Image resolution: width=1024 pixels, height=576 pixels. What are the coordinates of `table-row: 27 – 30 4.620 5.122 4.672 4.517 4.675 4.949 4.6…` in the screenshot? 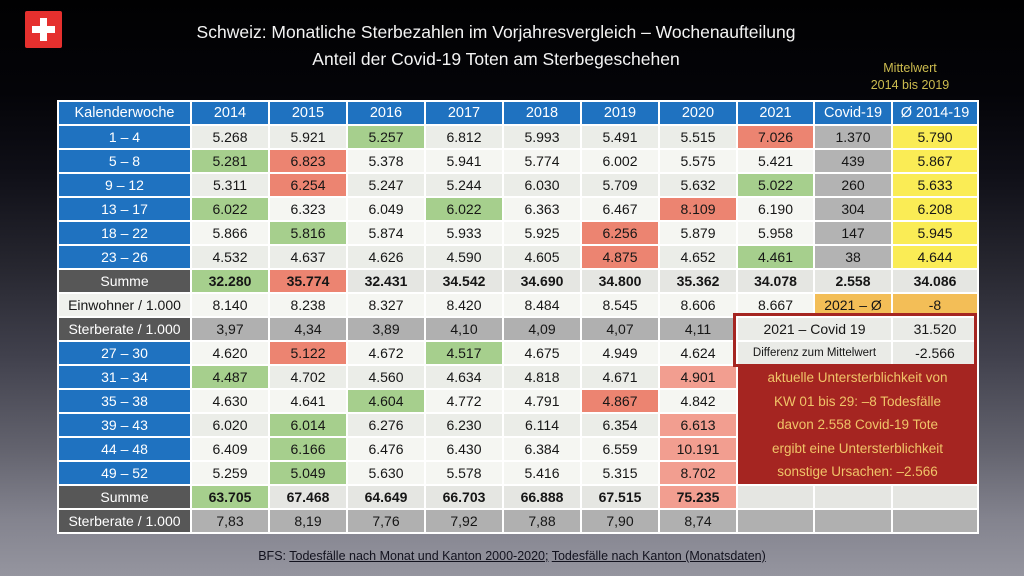 It's located at (518, 353).